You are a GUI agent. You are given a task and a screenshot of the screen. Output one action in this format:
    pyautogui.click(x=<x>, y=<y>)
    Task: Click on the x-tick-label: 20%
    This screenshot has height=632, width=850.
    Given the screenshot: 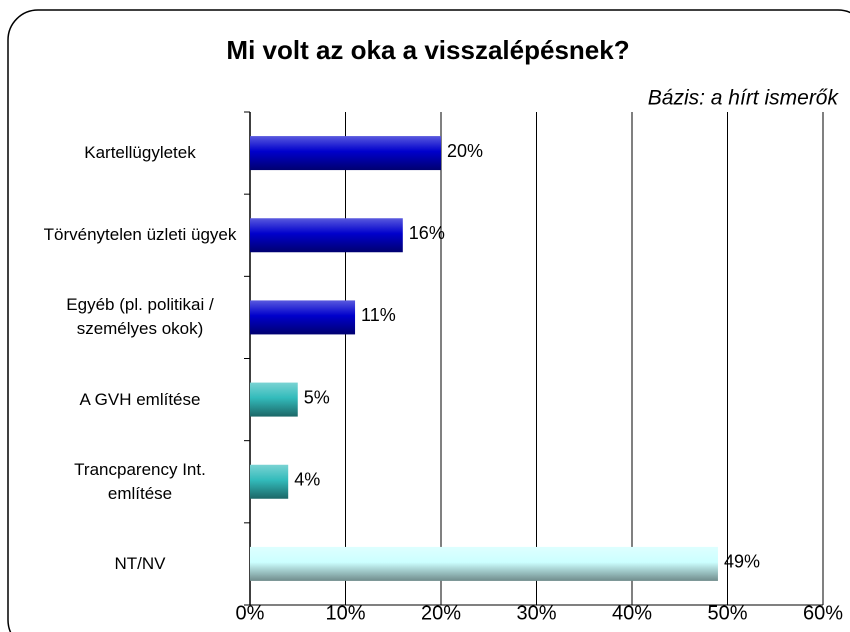 What is the action you would take?
    pyautogui.click(x=441, y=613)
    